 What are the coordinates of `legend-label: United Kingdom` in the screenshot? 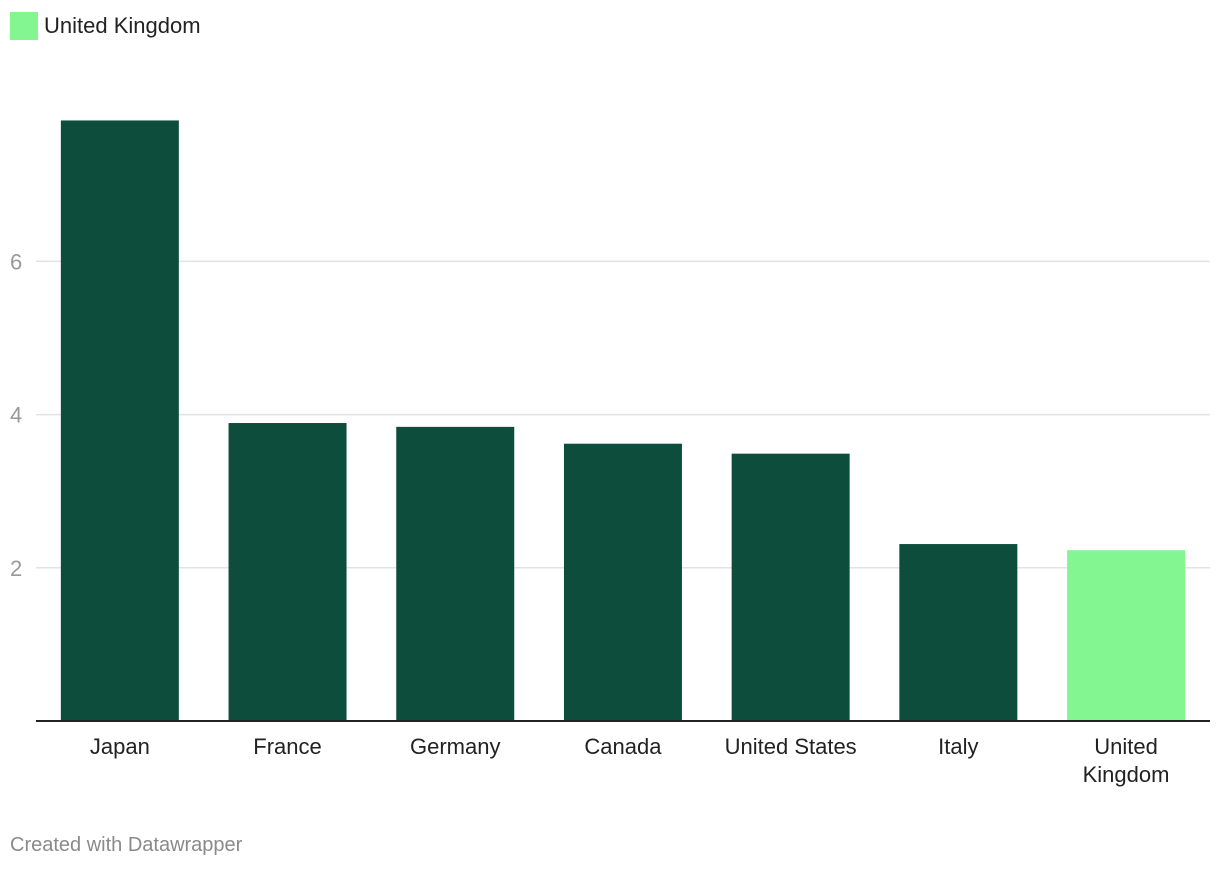 It's located at (122, 25).